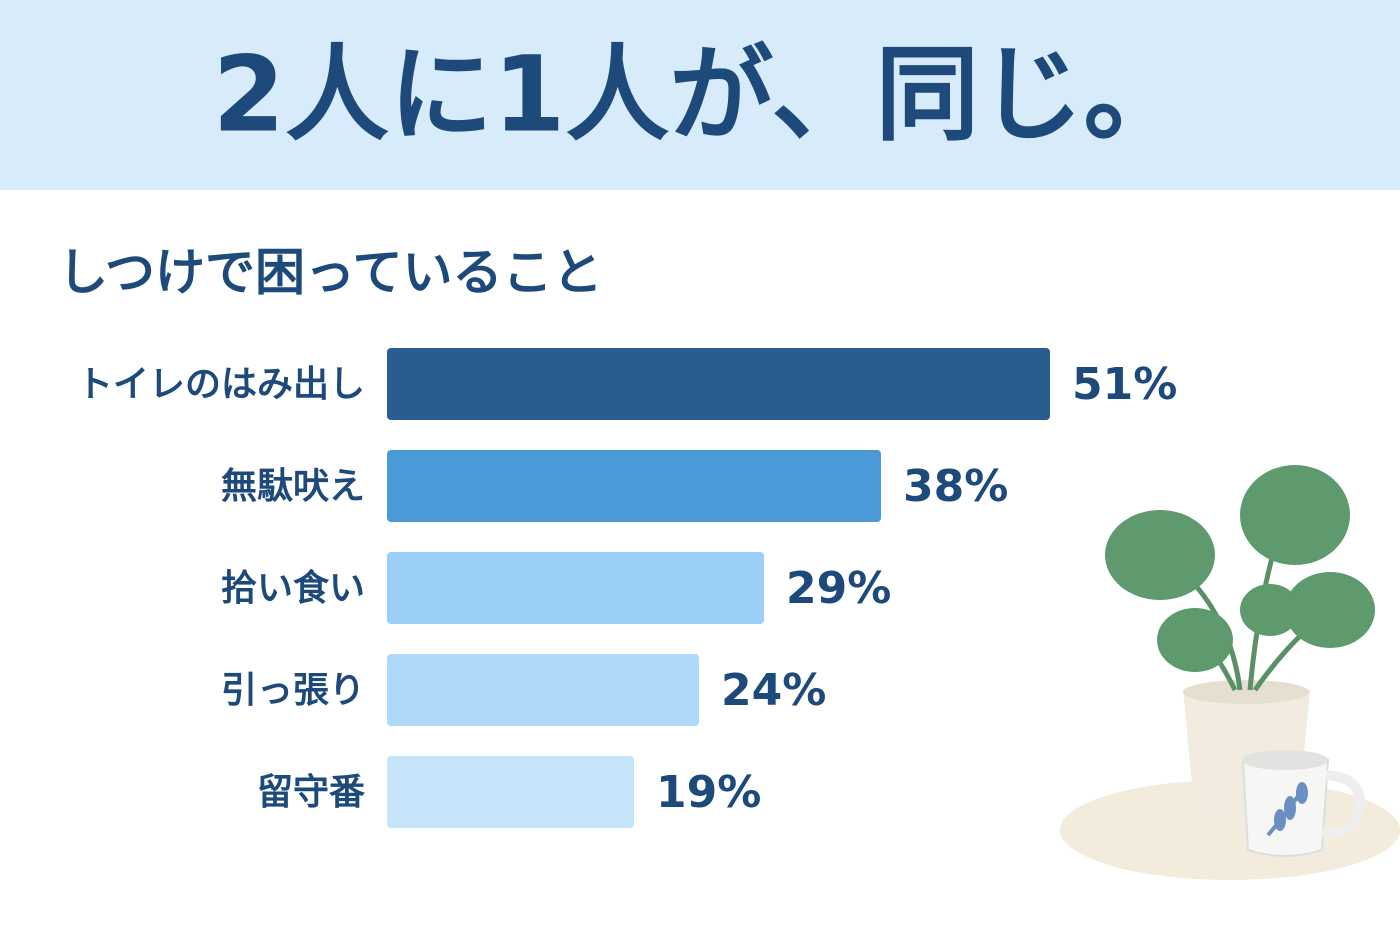  What do you see at coordinates (293, 690) in the screenshot?
I see `category-label: 引っ張り` at bounding box center [293, 690].